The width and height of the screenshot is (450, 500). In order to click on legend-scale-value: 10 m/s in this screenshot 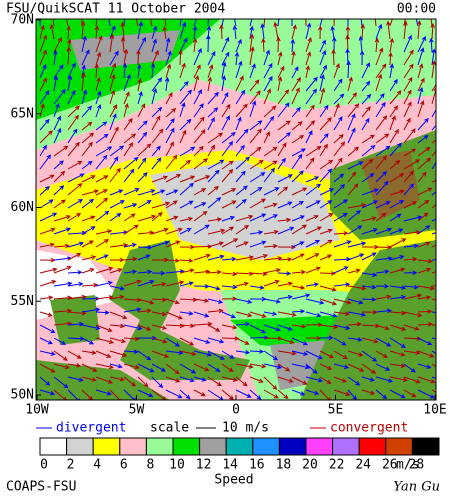, I will do `click(245, 428)`.